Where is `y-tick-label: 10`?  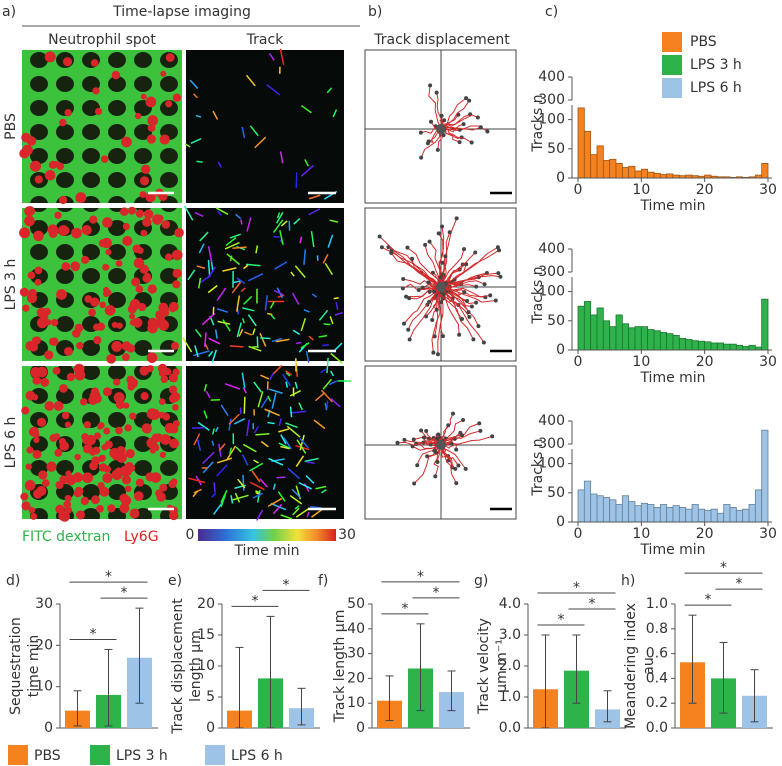 y-tick-label: 10 is located at coordinates (356, 703).